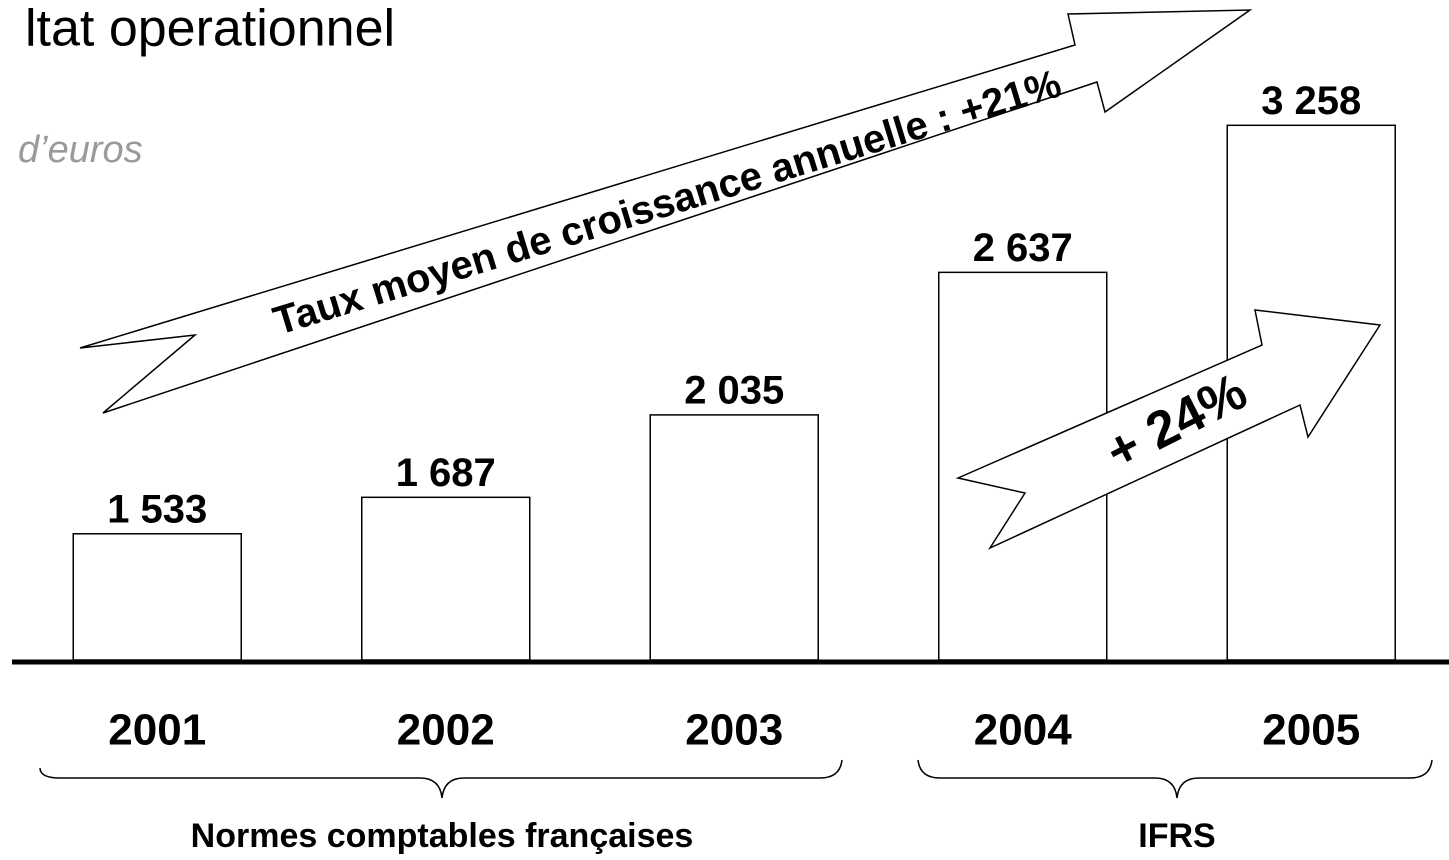  Describe the element at coordinates (157, 509) in the screenshot. I see `value-label: 1 533` at that location.